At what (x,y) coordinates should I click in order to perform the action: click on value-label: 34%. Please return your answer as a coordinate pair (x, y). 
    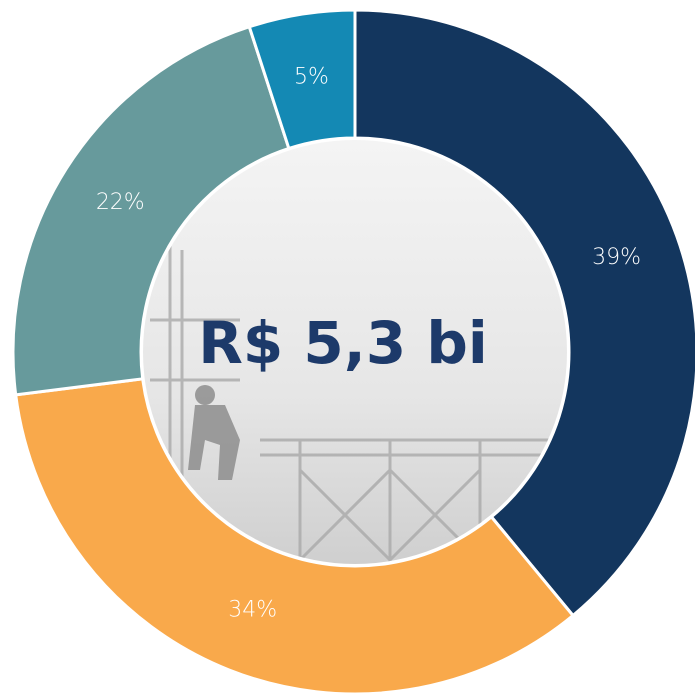
    Looking at the image, I should click on (252, 609).